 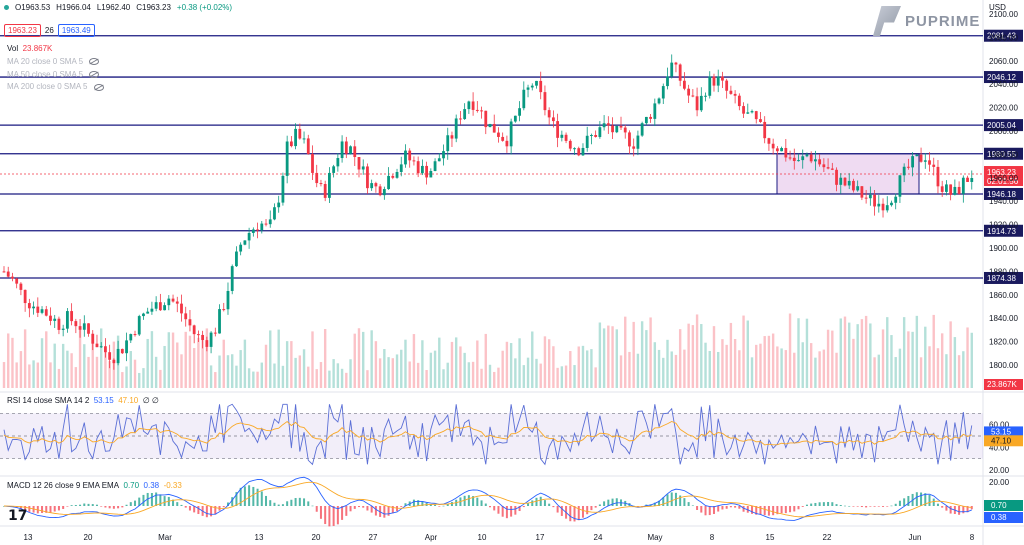 What do you see at coordinates (827, 537) in the screenshot?
I see `time-tick-label: 22` at bounding box center [827, 537].